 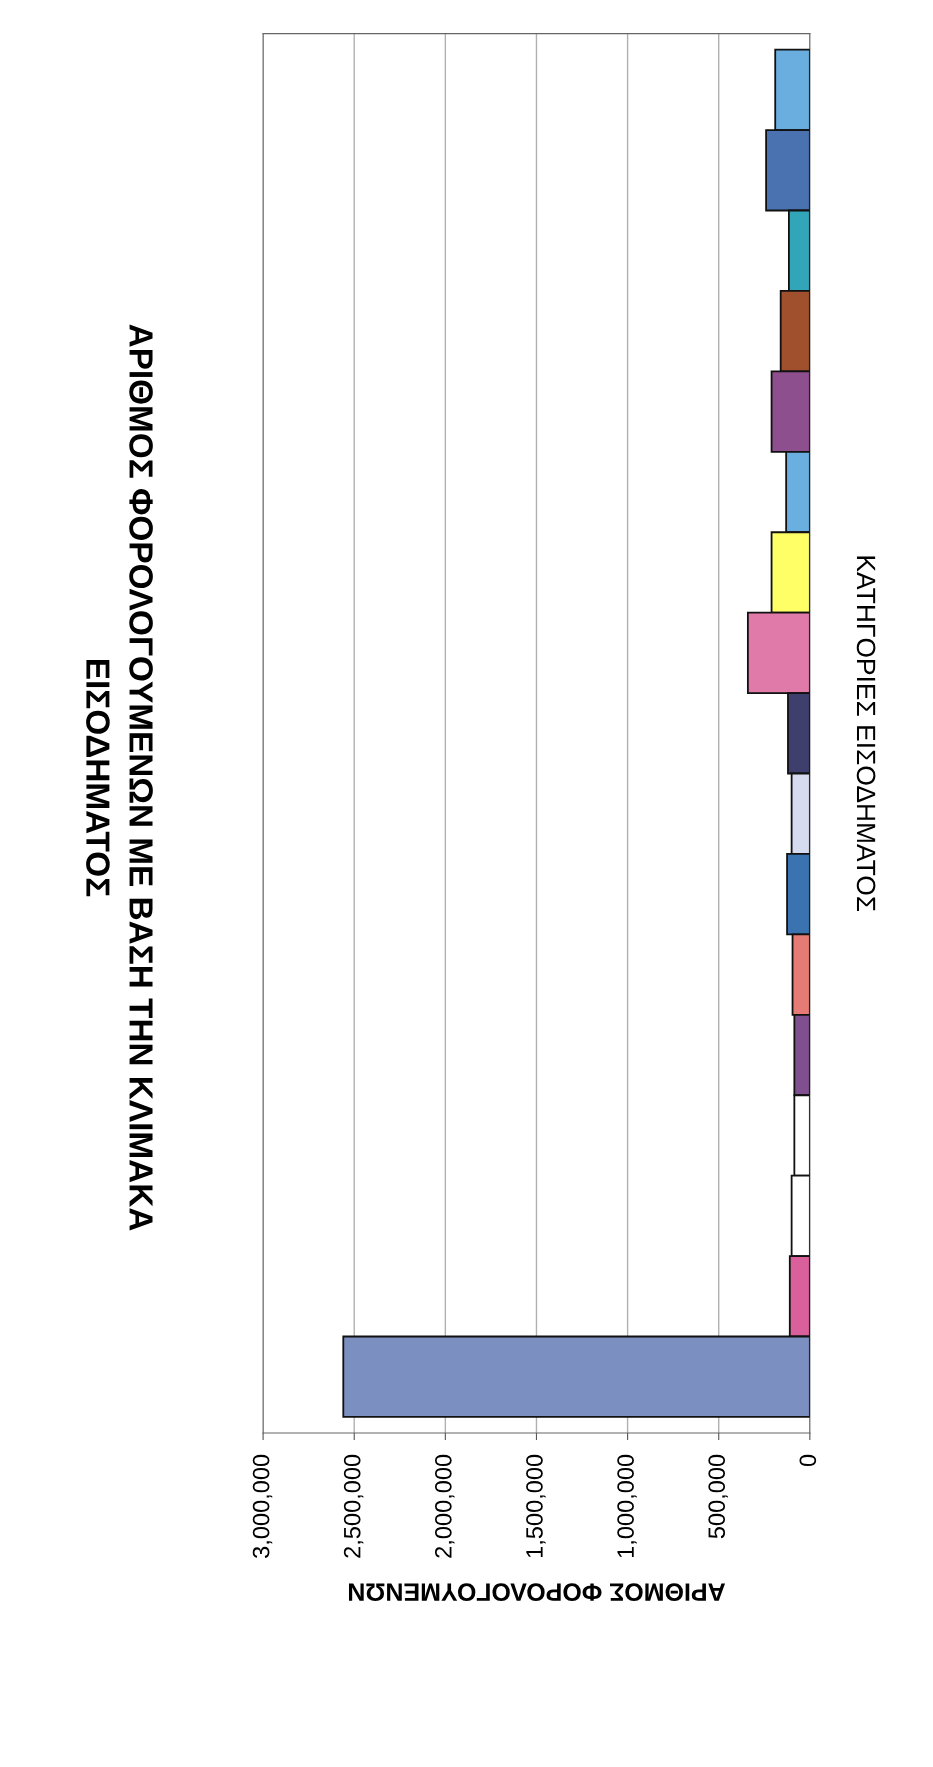 What do you see at coordinates (627, 1506) in the screenshot?
I see `x-tick-label: 1,000,000` at bounding box center [627, 1506].